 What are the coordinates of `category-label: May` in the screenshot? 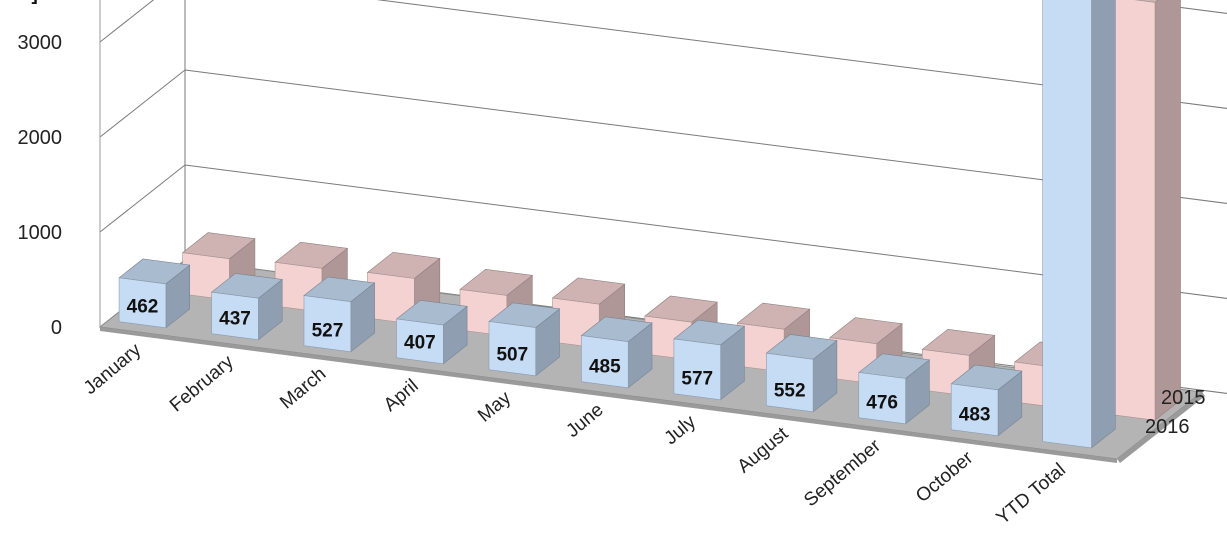 It's located at (494, 406).